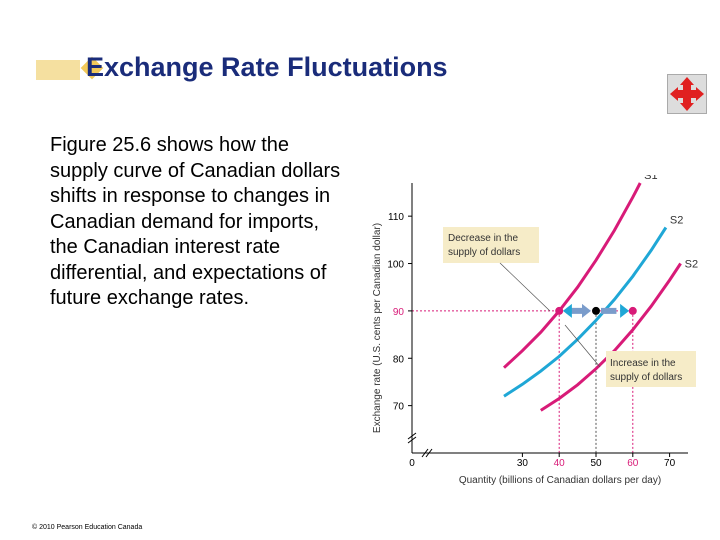 Image resolution: width=720 pixels, height=540 pixels. Describe the element at coordinates (646, 377) in the screenshot. I see `annotation-increase-line2: supply of dollars` at that location.